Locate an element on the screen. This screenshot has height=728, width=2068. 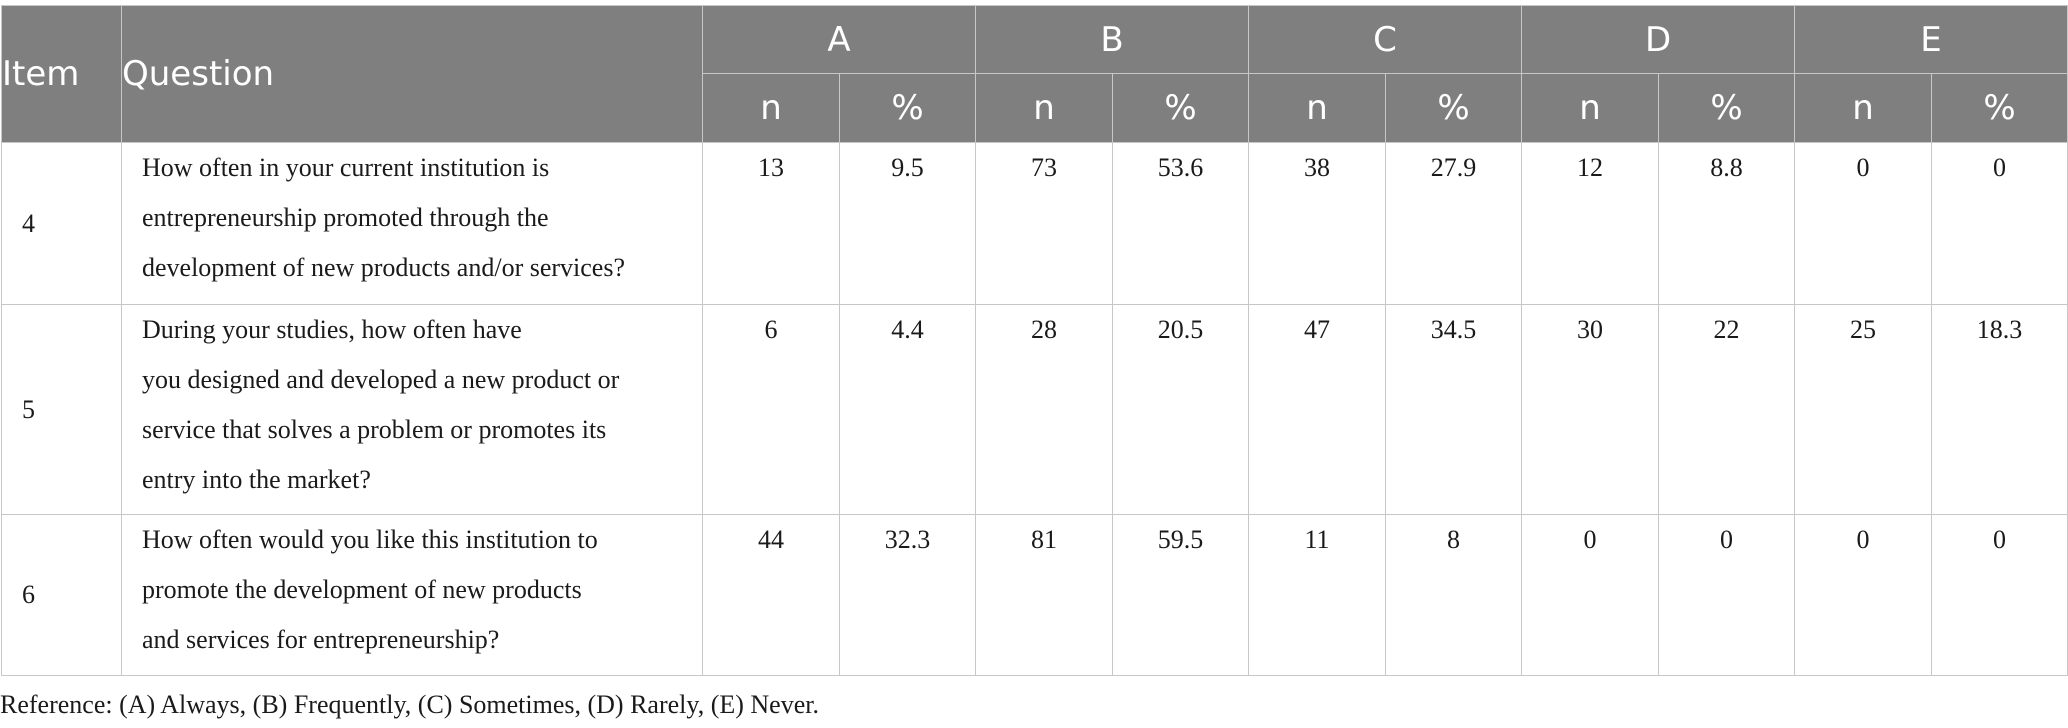
cell-a-pct: 4.4 is located at coordinates (907, 409).